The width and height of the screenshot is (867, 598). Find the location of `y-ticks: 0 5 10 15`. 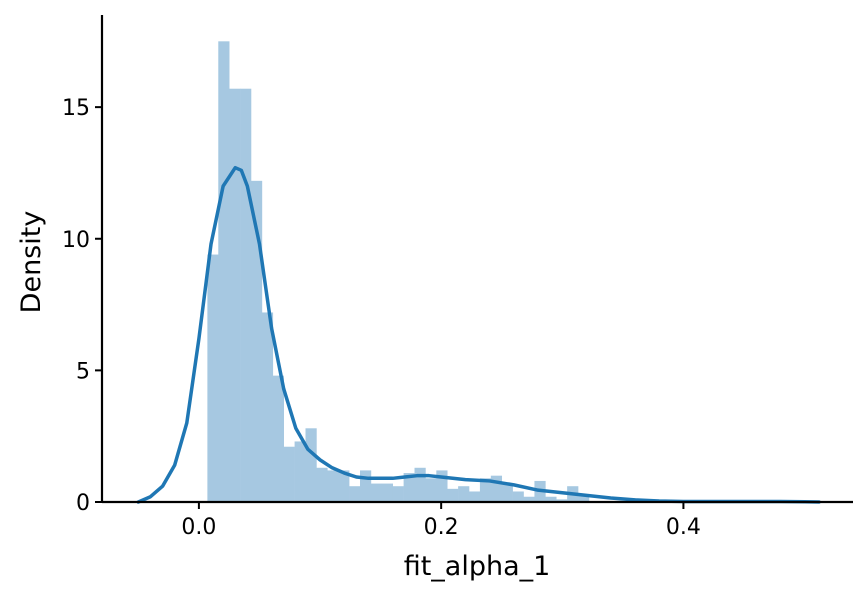

y-ticks: 0 5 10 15 is located at coordinates (82, 306).